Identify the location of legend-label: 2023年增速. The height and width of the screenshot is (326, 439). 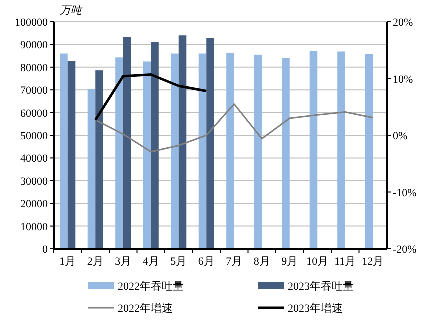
(315, 308).